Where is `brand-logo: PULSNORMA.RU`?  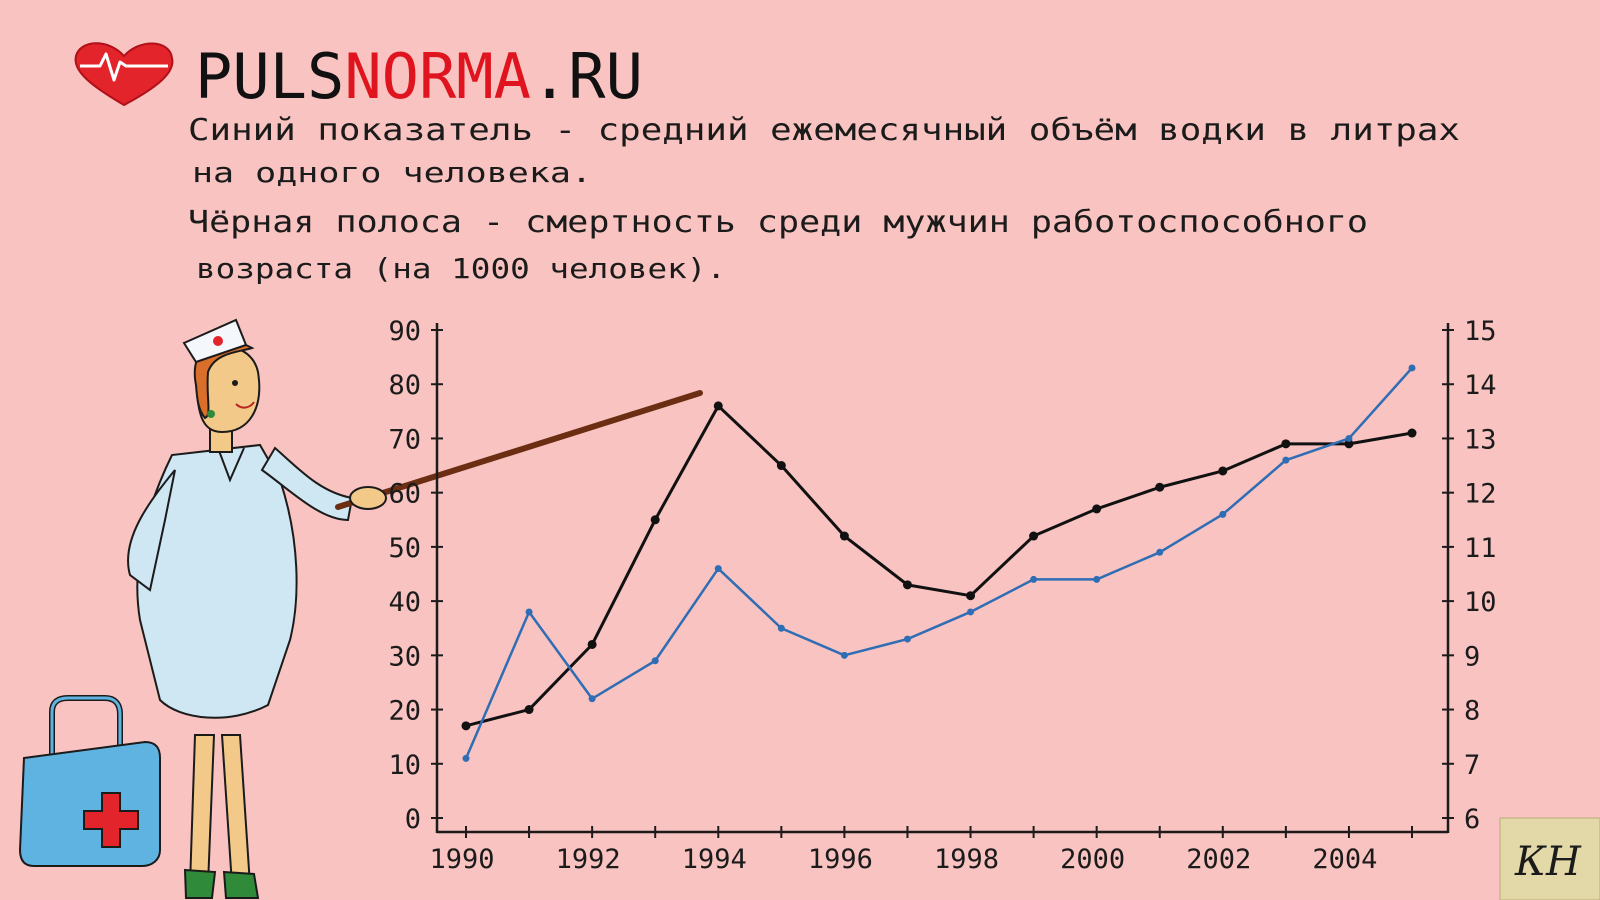
brand-logo: PULSNORMA.RU is located at coordinates (358, 76).